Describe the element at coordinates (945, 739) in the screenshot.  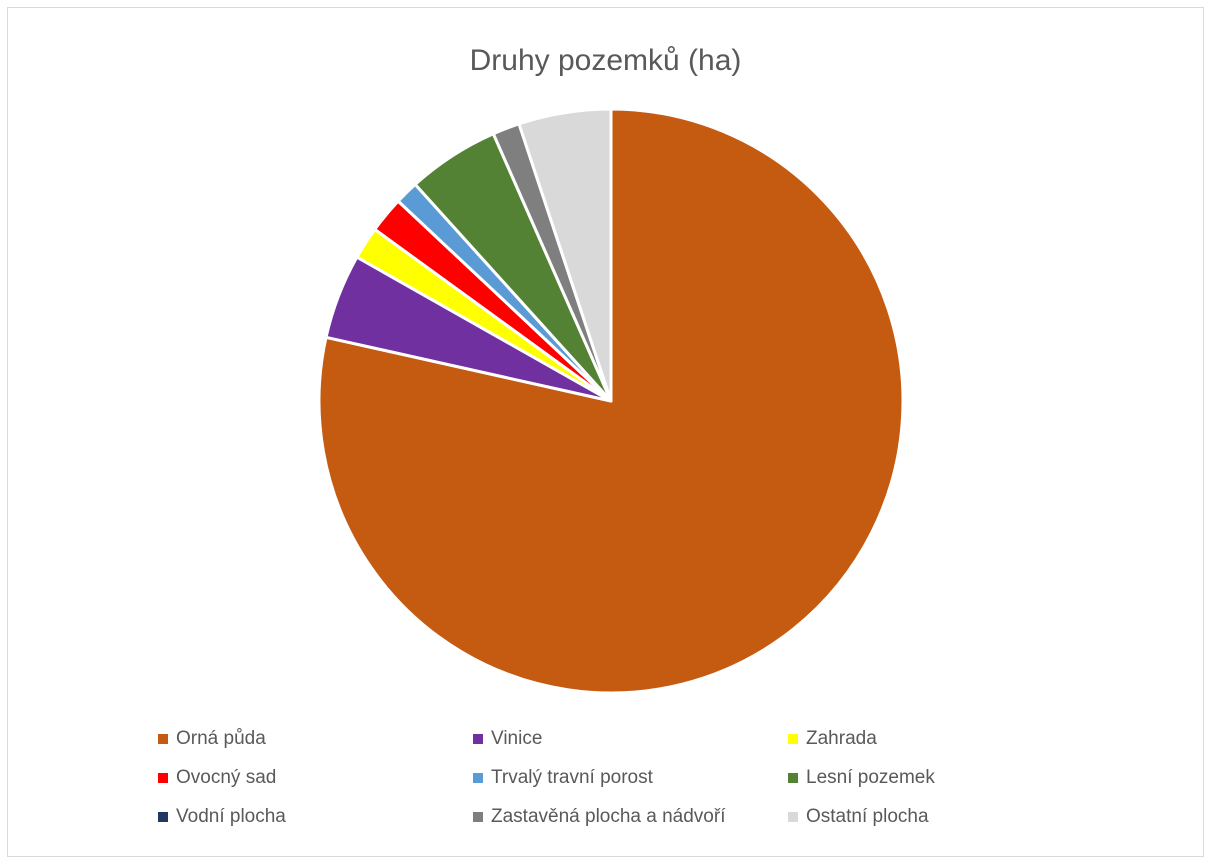
I see `legend-item: Zahrada` at that location.